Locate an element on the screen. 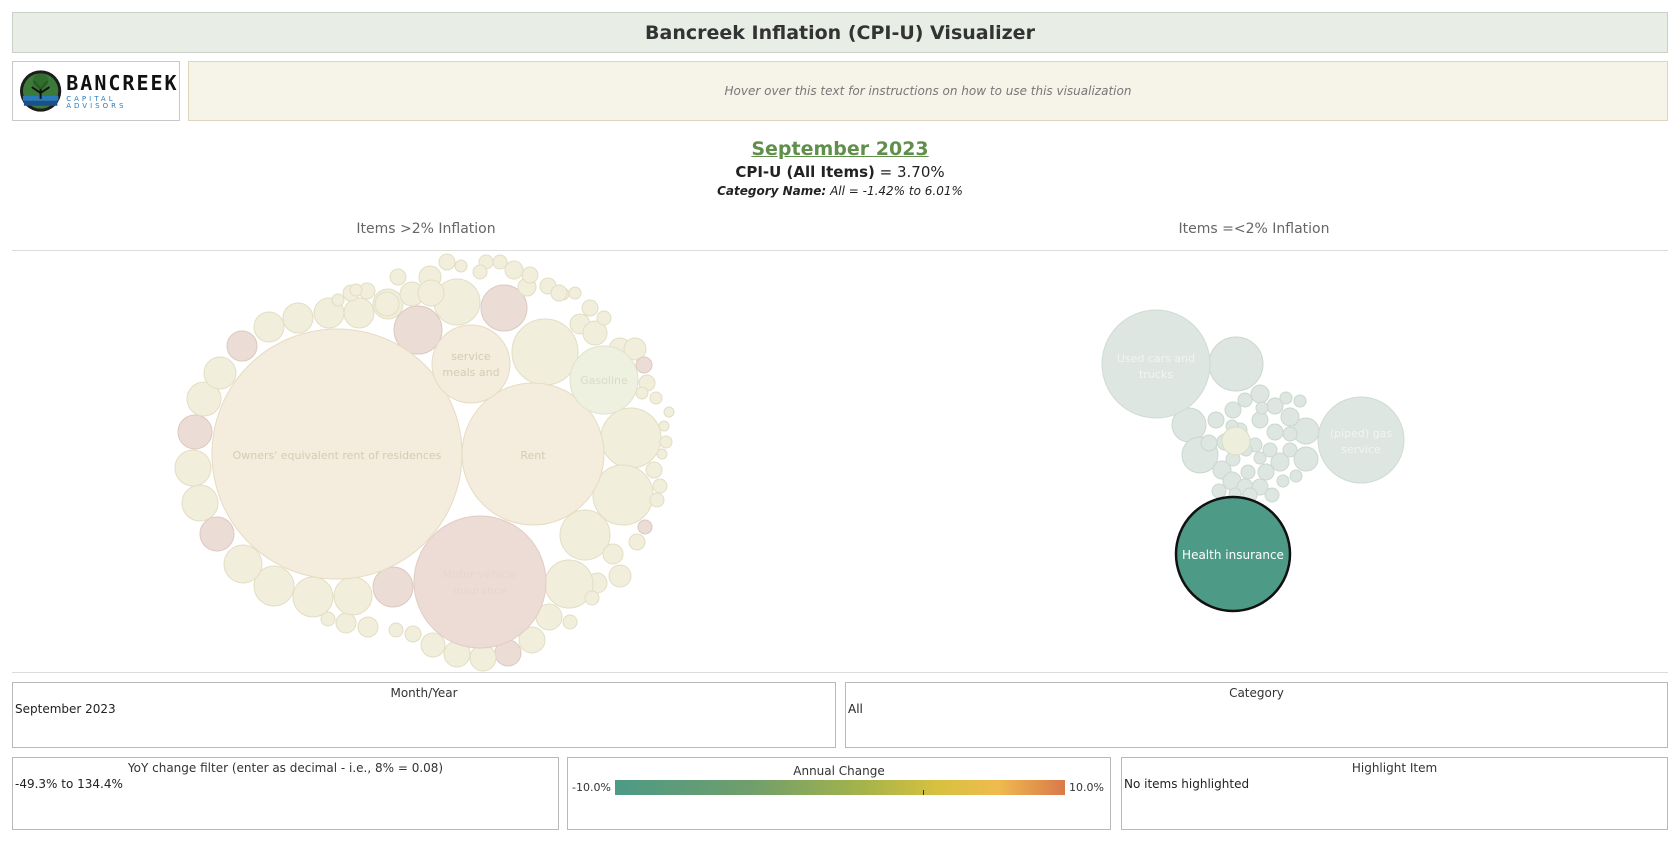 This screenshot has height=842, width=1680. month-year-filter-value: September 2023 is located at coordinates (65, 709).